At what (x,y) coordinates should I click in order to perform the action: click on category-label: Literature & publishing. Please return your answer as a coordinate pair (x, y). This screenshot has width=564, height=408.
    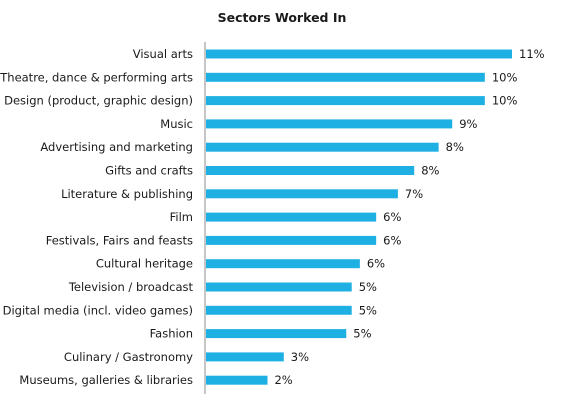
    Looking at the image, I should click on (127, 194).